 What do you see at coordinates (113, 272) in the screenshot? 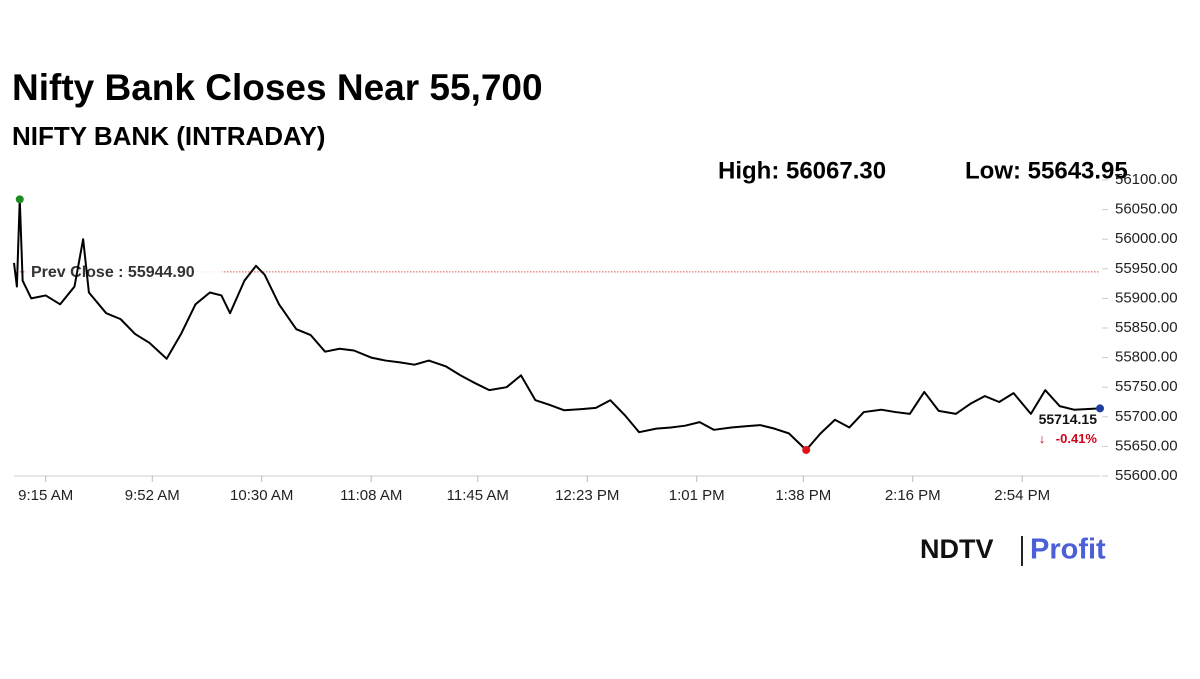
I see `prev-close-label: Prev Close : 55944.90` at bounding box center [113, 272].